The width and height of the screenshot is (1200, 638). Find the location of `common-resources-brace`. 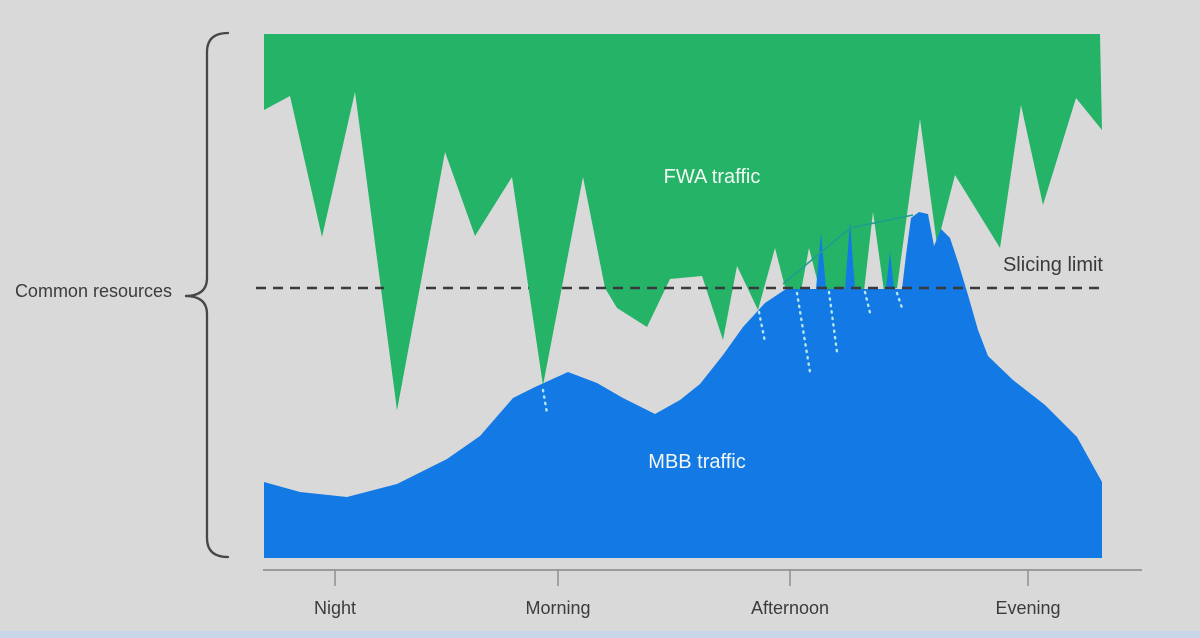

common-resources-brace is located at coordinates (207, 295).